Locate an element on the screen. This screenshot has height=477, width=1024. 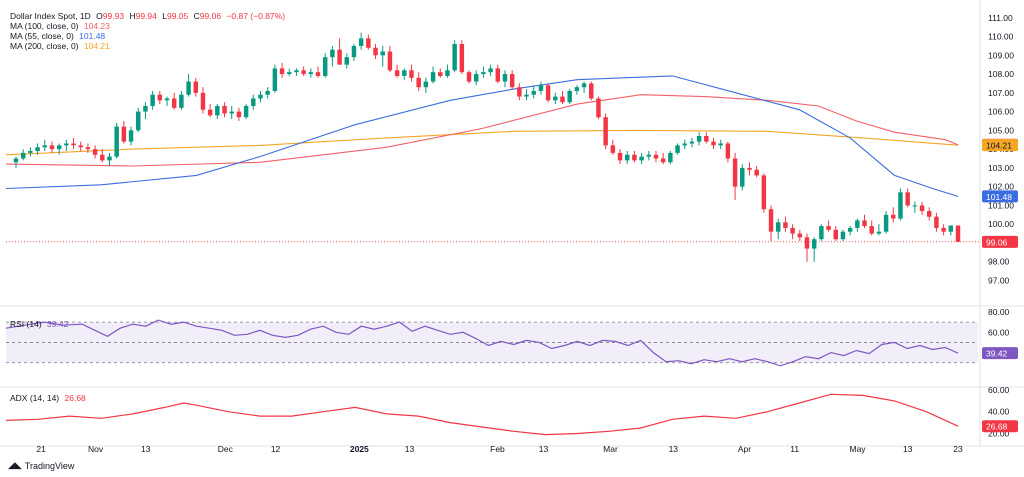
time-tick-label: 2025 is located at coordinates (359, 449).